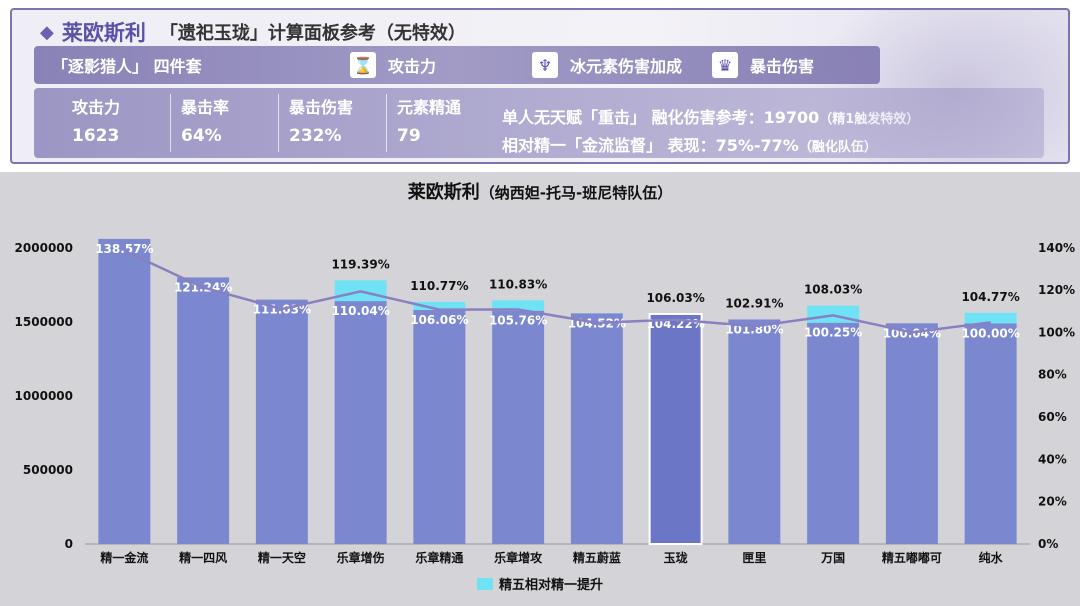  What do you see at coordinates (48, 470) in the screenshot?
I see `y-axis-tick-label: 500000` at bounding box center [48, 470].